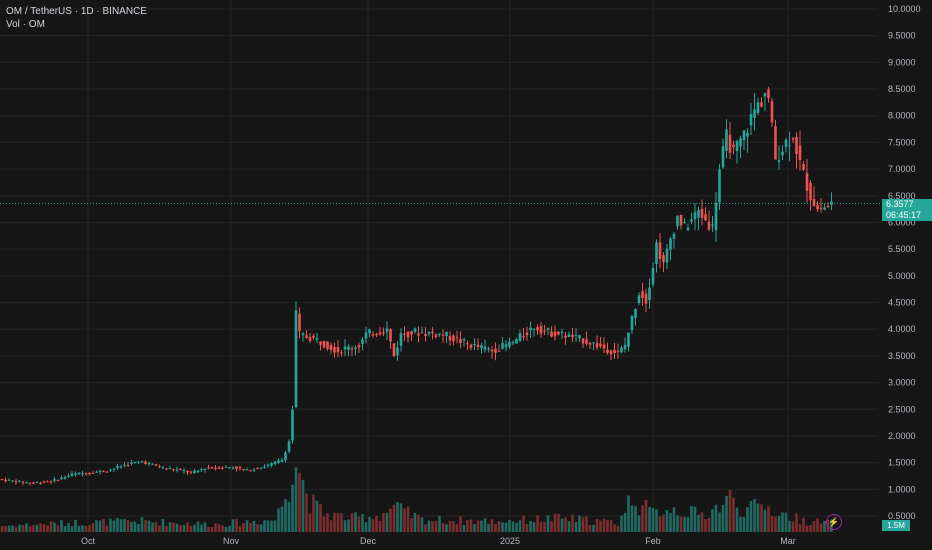 The height and width of the screenshot is (550, 932). What do you see at coordinates (896, 525) in the screenshot?
I see `volume-value-badge: 1.5M` at bounding box center [896, 525].